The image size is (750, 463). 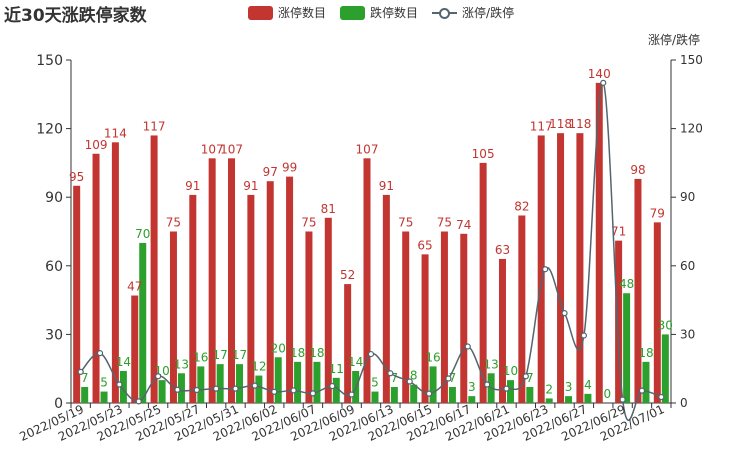 I want to click on bar-down-label: 11, so click(x=336, y=369).